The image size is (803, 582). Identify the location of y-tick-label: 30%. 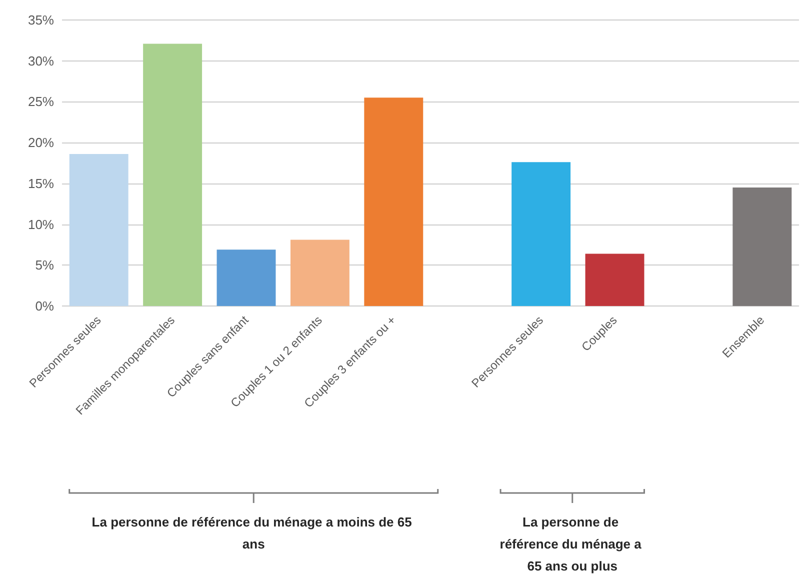
(41, 60).